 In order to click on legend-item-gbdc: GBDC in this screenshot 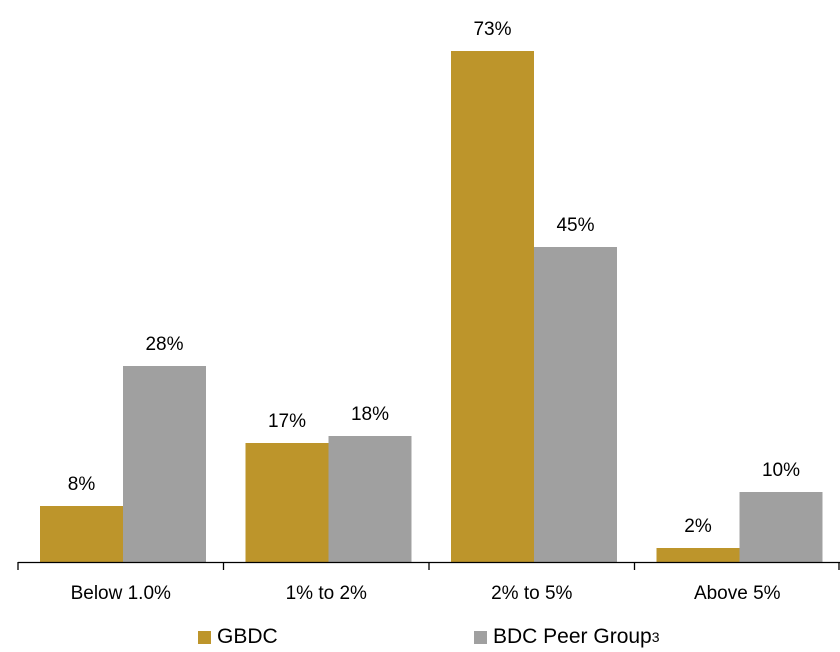, I will do `click(238, 637)`.